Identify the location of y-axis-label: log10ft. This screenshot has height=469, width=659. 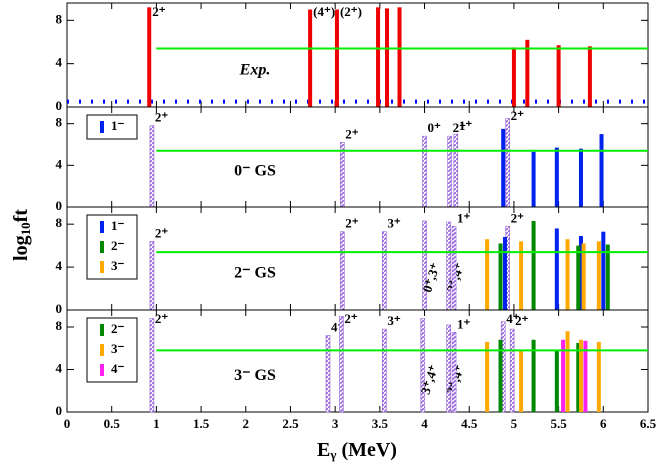
(21, 235).